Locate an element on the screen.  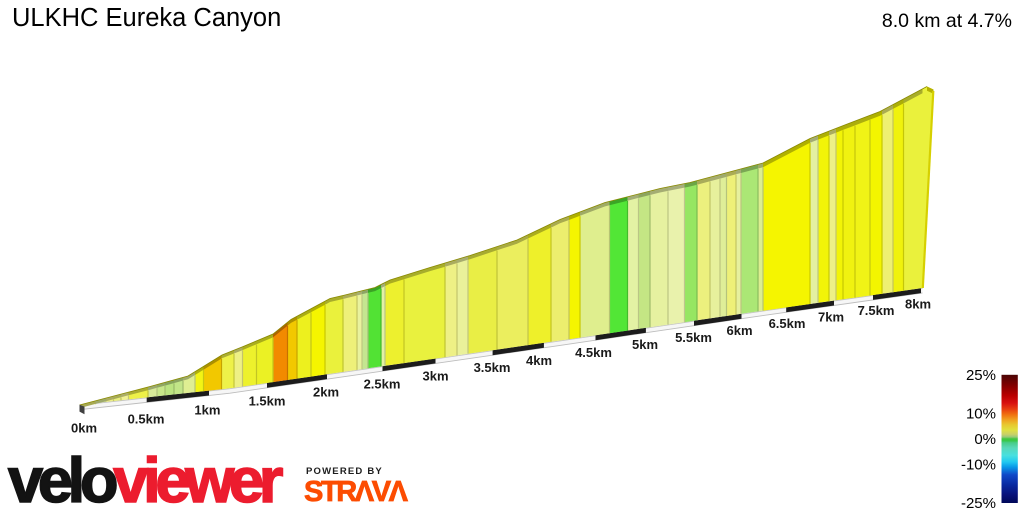
svg-text: 5km is located at coordinates (645, 344).